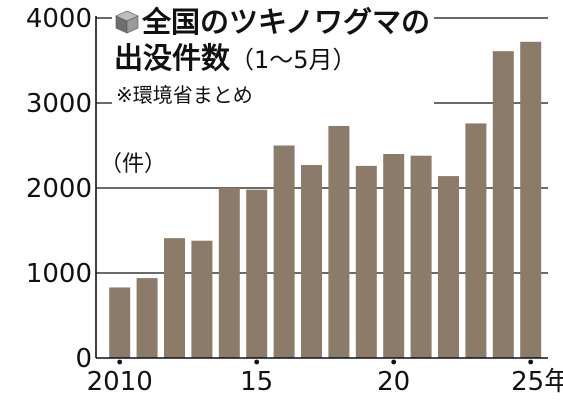 The image size is (563, 400). What do you see at coordinates (127, 22) in the screenshot?
I see `cube-icon` at bounding box center [127, 22].